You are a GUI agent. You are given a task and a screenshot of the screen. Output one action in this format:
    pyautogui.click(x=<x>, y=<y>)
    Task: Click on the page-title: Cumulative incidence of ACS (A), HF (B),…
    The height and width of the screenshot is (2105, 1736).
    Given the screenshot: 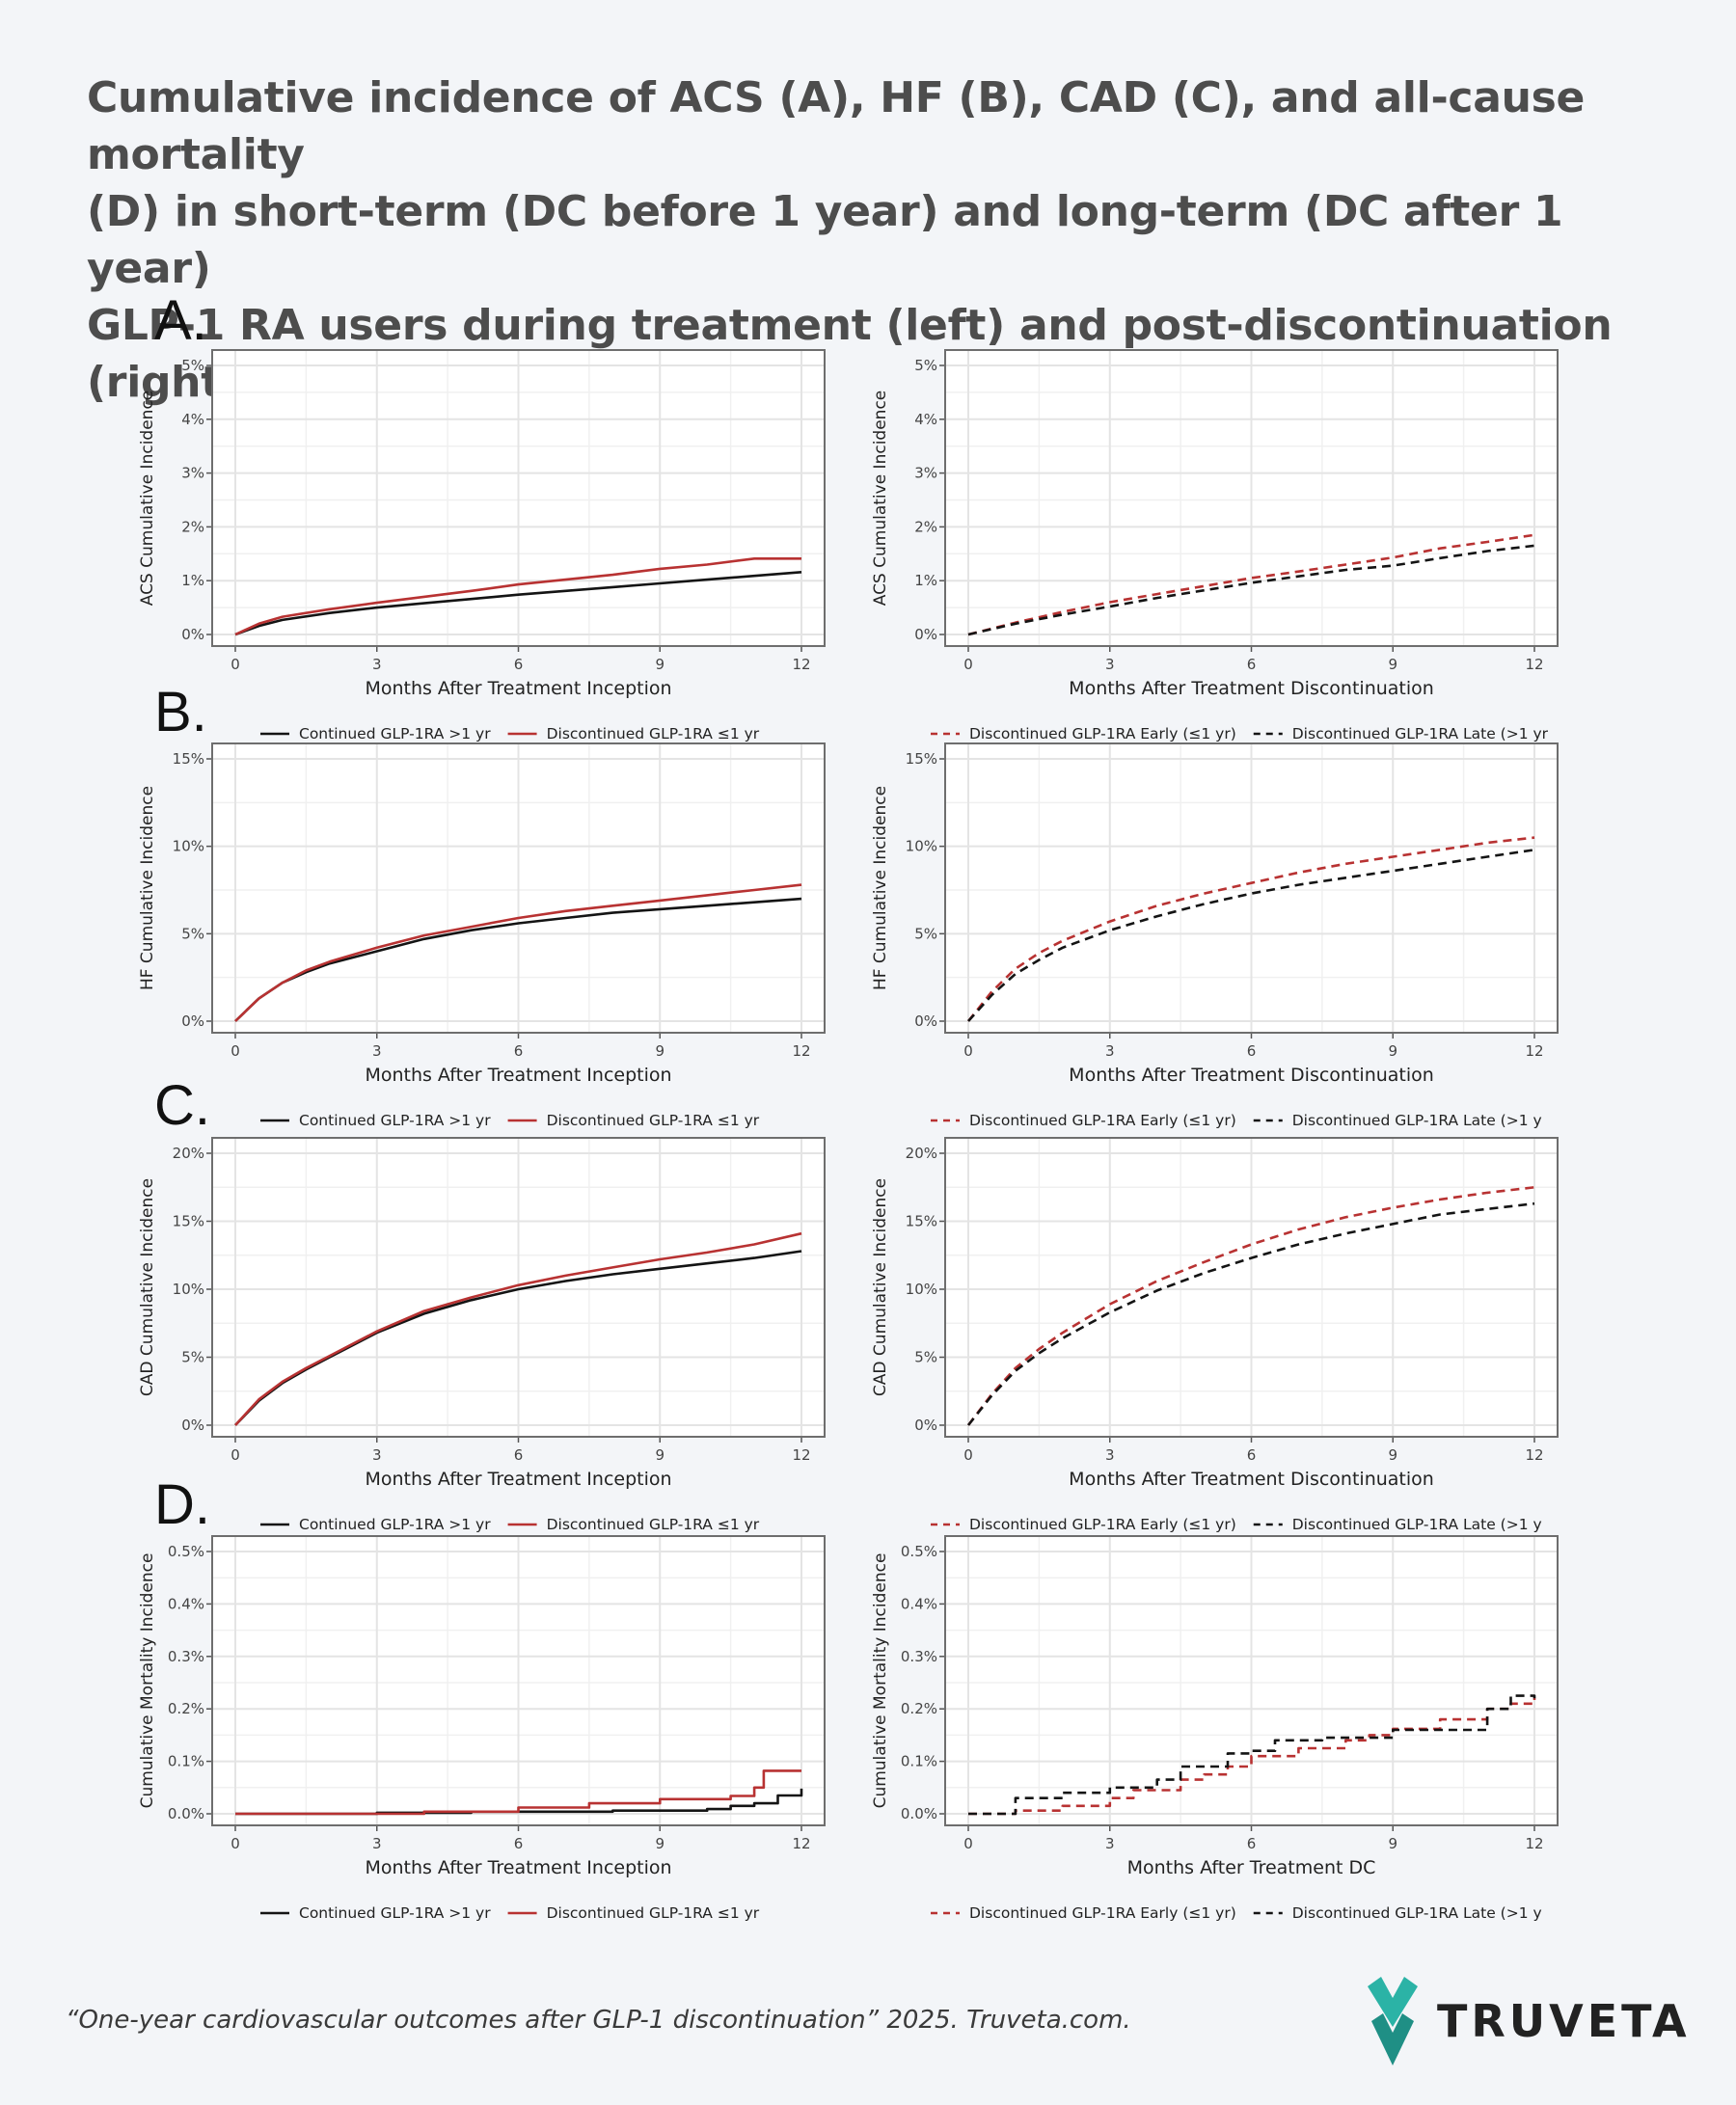 What is the action you would take?
    pyautogui.click(x=878, y=240)
    